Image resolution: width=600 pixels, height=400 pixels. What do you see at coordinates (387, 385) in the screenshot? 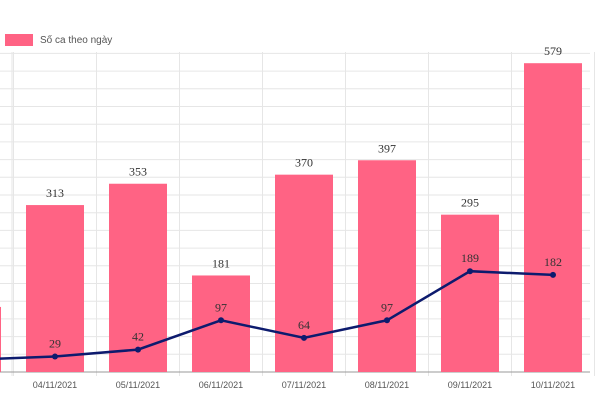
I see `x-tick-label: 08/11/2021` at bounding box center [387, 385].